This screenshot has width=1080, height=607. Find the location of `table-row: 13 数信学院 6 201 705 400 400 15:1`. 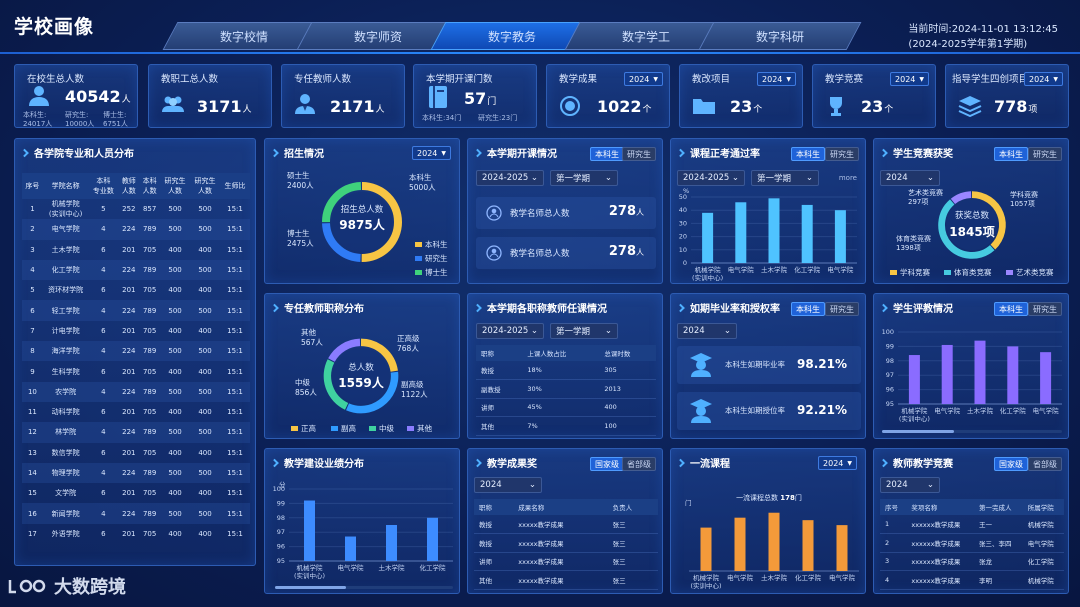

table-row: 13 数信学院 6 201 705 400 400 15:1 is located at coordinates (136, 453).